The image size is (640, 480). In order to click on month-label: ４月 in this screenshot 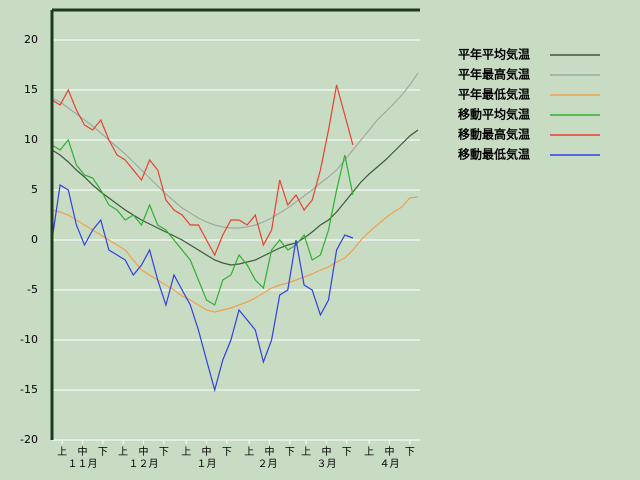, I will do `click(390, 464)`.